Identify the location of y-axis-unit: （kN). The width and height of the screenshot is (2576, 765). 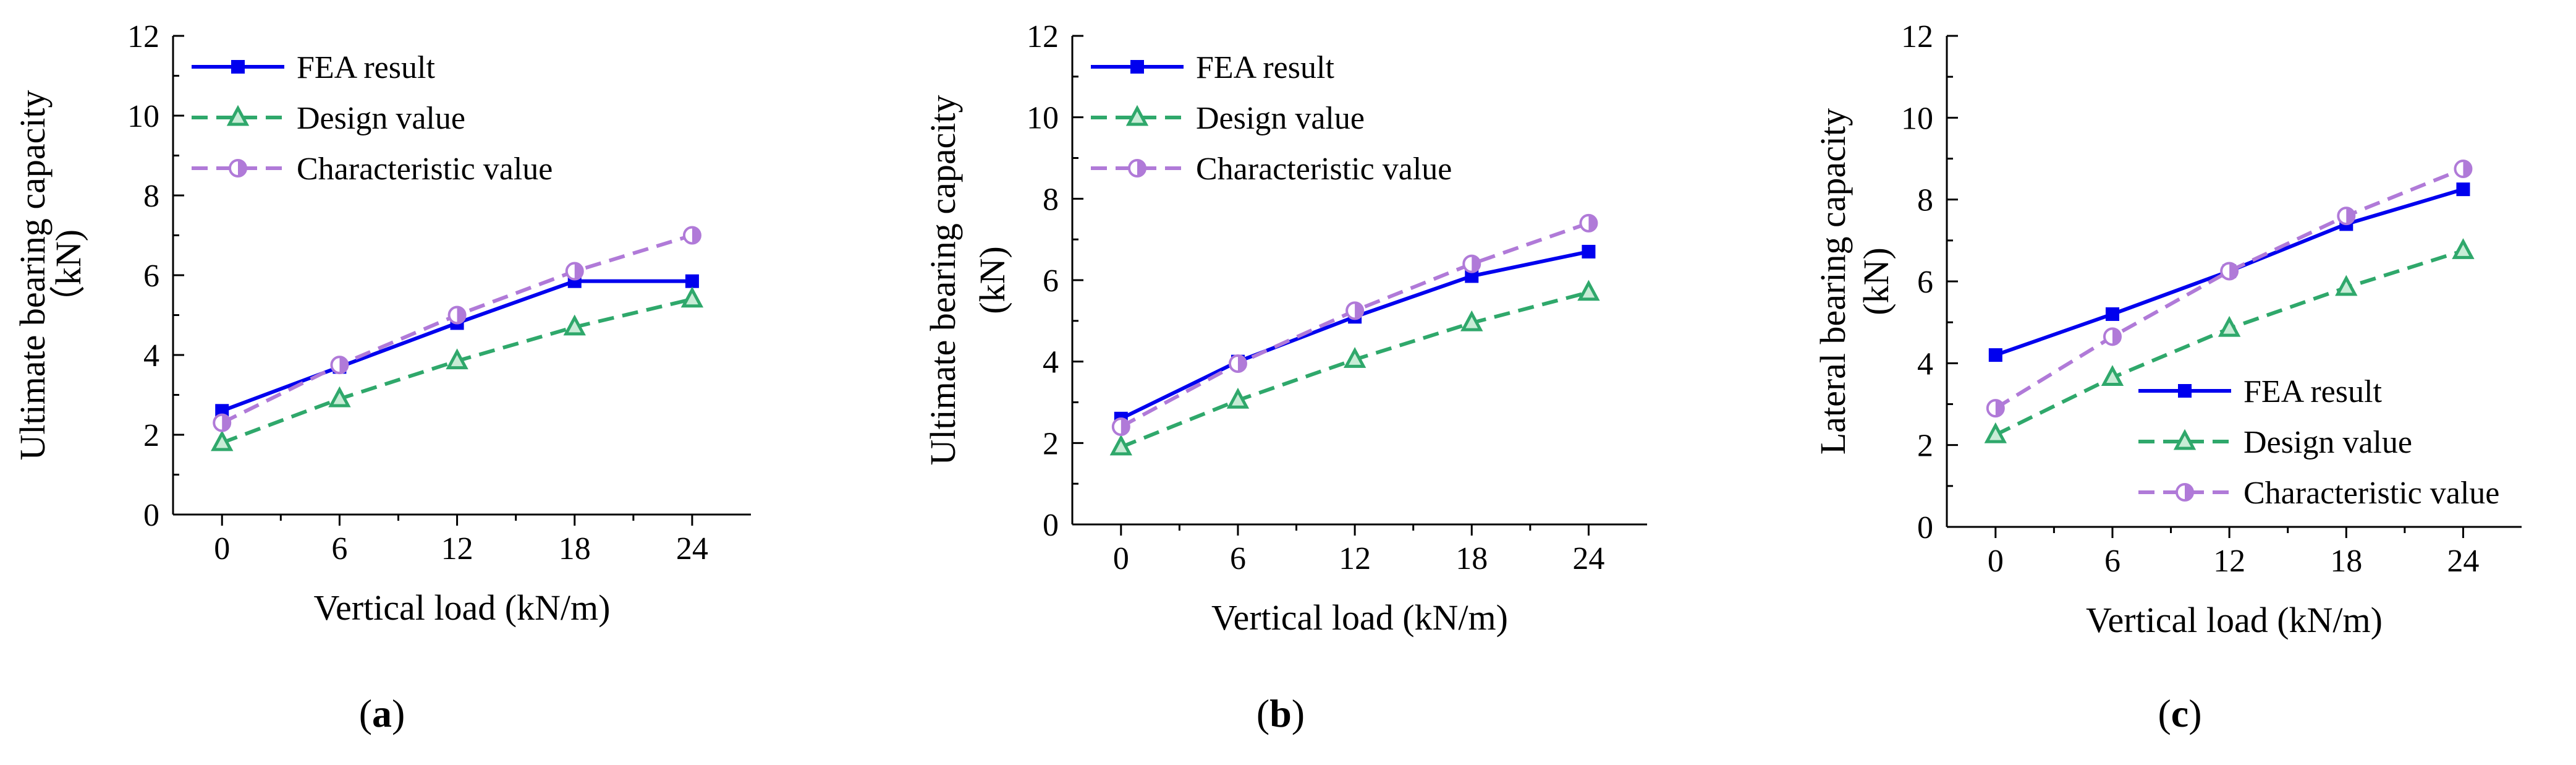
(68, 275).